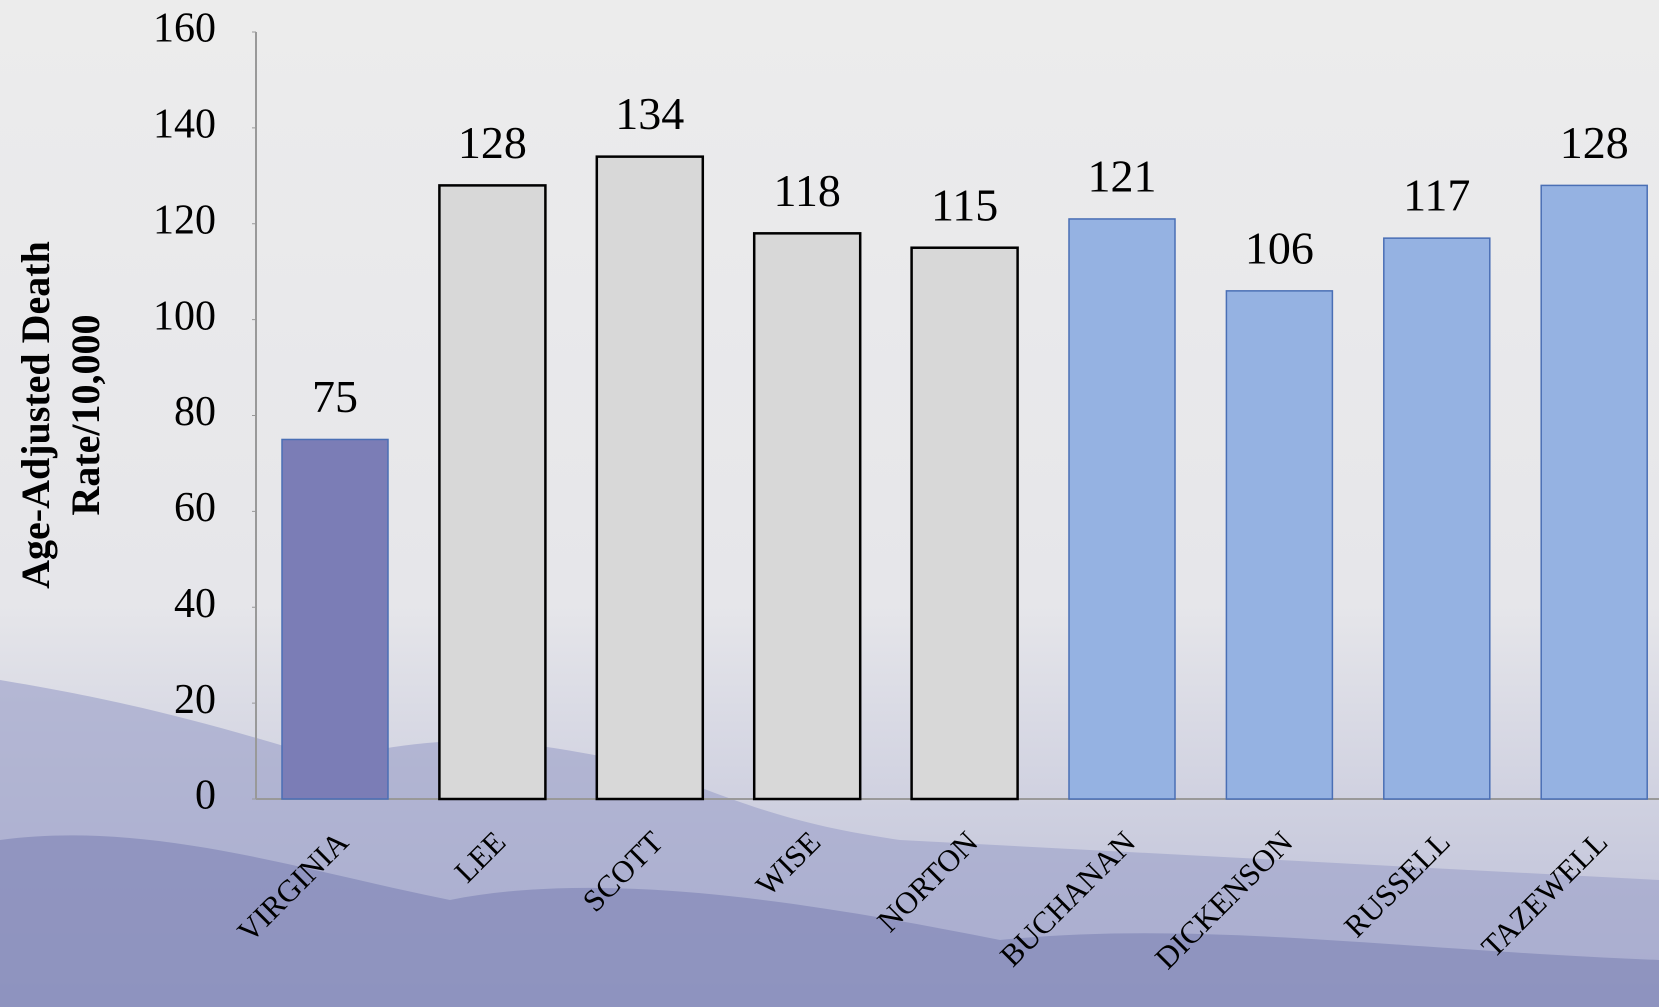  What do you see at coordinates (335, 396) in the screenshot?
I see `value-label: 75` at bounding box center [335, 396].